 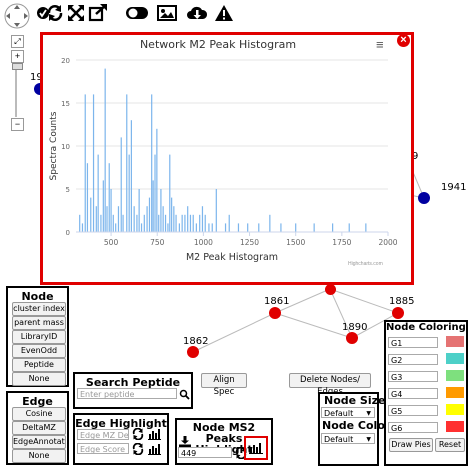 What do you see at coordinates (224, 385) in the screenshot?
I see `align-spec-button: Align Spec` at bounding box center [224, 385].